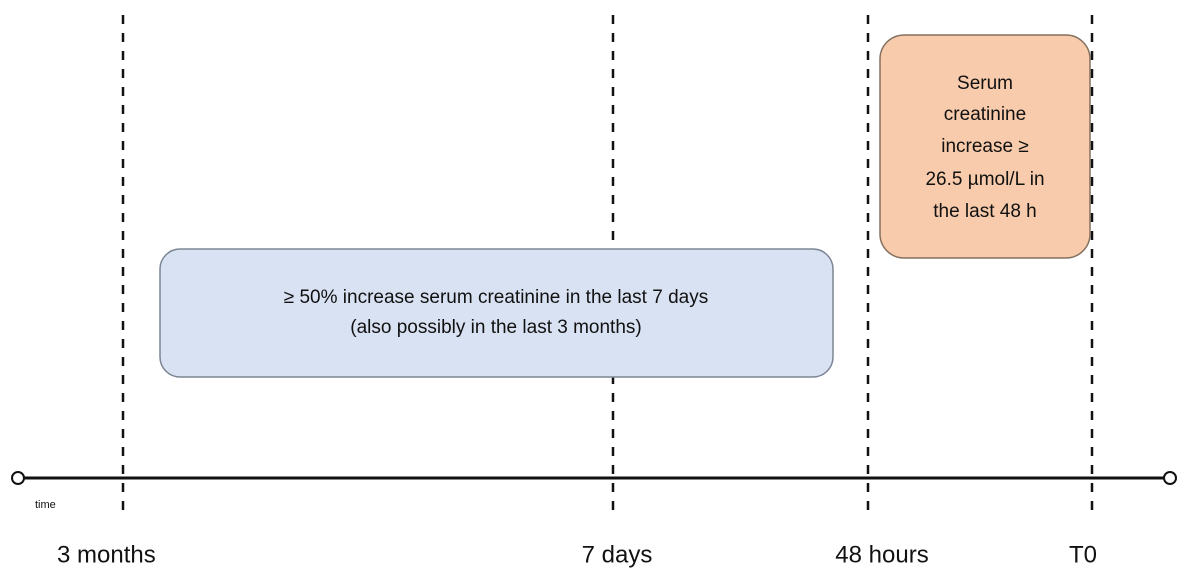 This screenshot has height=573, width=1180. Describe the element at coordinates (881, 554) in the screenshot. I see `time-point-label: 48 hours` at that location.